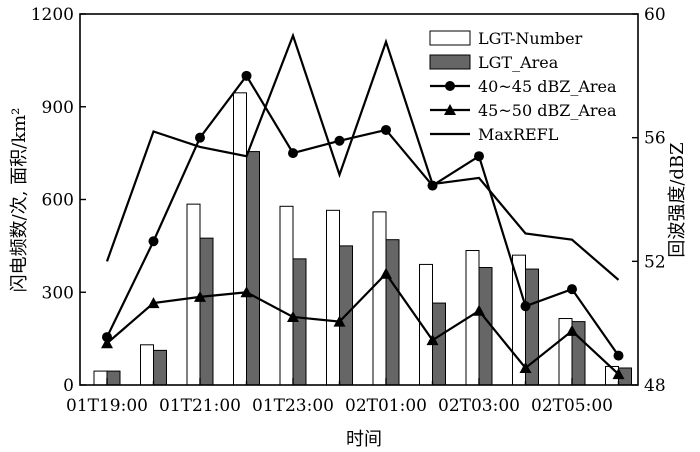  Describe the element at coordinates (107, 406) in the screenshot. I see `x-tick-label: 01T19:00` at that location.